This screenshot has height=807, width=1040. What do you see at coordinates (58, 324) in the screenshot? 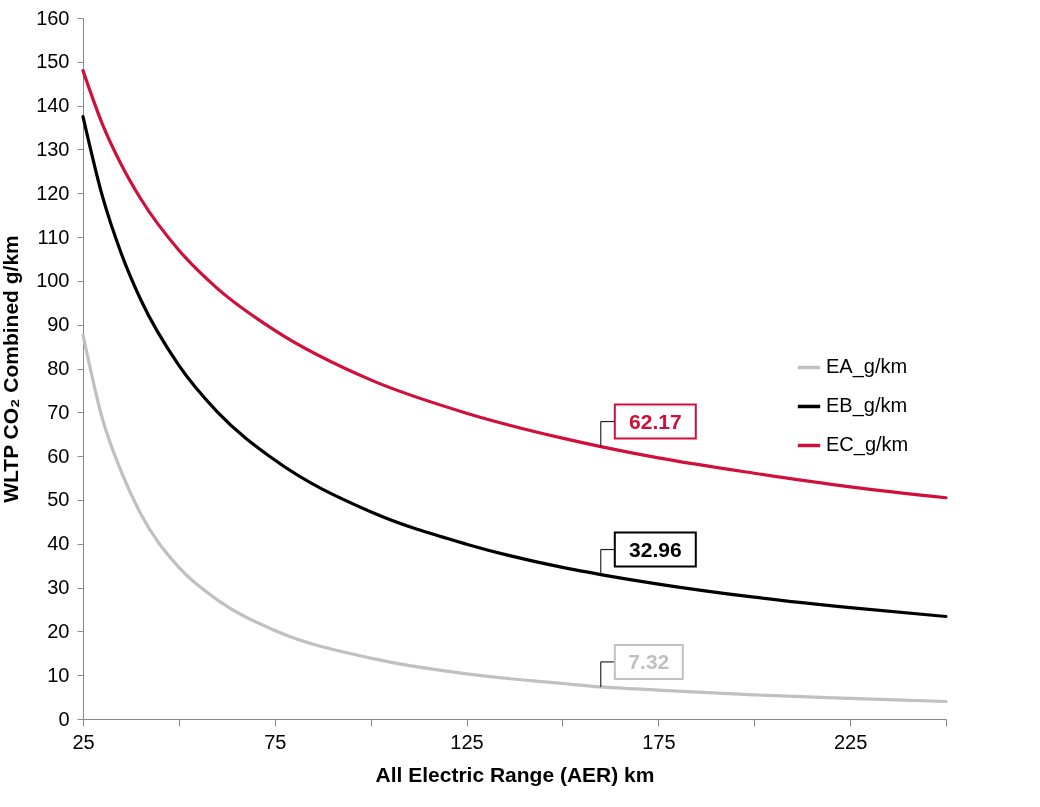
I see `y-tick-label: 90` at bounding box center [58, 324].